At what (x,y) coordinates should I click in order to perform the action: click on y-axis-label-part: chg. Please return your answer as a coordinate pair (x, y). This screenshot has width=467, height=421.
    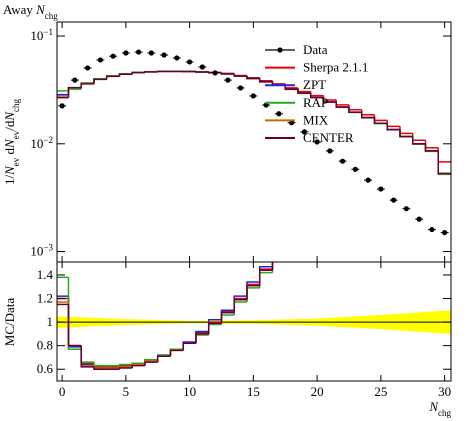
    Looking at the image, I should click on (16, 104).